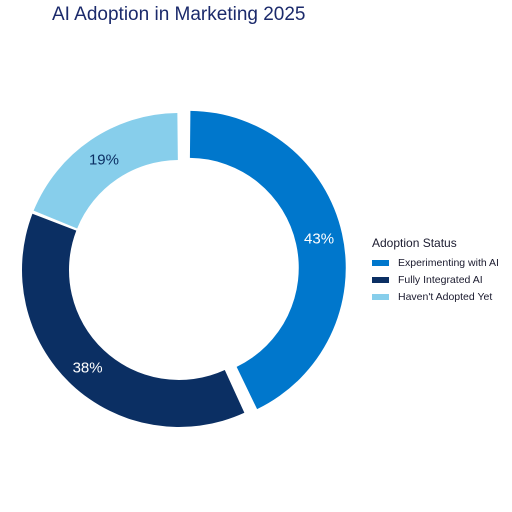  What do you see at coordinates (380, 279) in the screenshot?
I see `legend-swatch-fully-integrated` at bounding box center [380, 279].